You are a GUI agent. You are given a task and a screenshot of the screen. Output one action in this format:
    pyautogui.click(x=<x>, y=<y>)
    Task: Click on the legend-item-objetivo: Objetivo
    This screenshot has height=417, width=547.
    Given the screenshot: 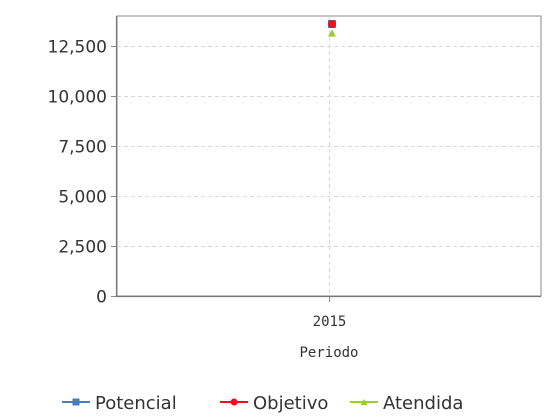 What is the action you would take?
    pyautogui.click(x=274, y=403)
    